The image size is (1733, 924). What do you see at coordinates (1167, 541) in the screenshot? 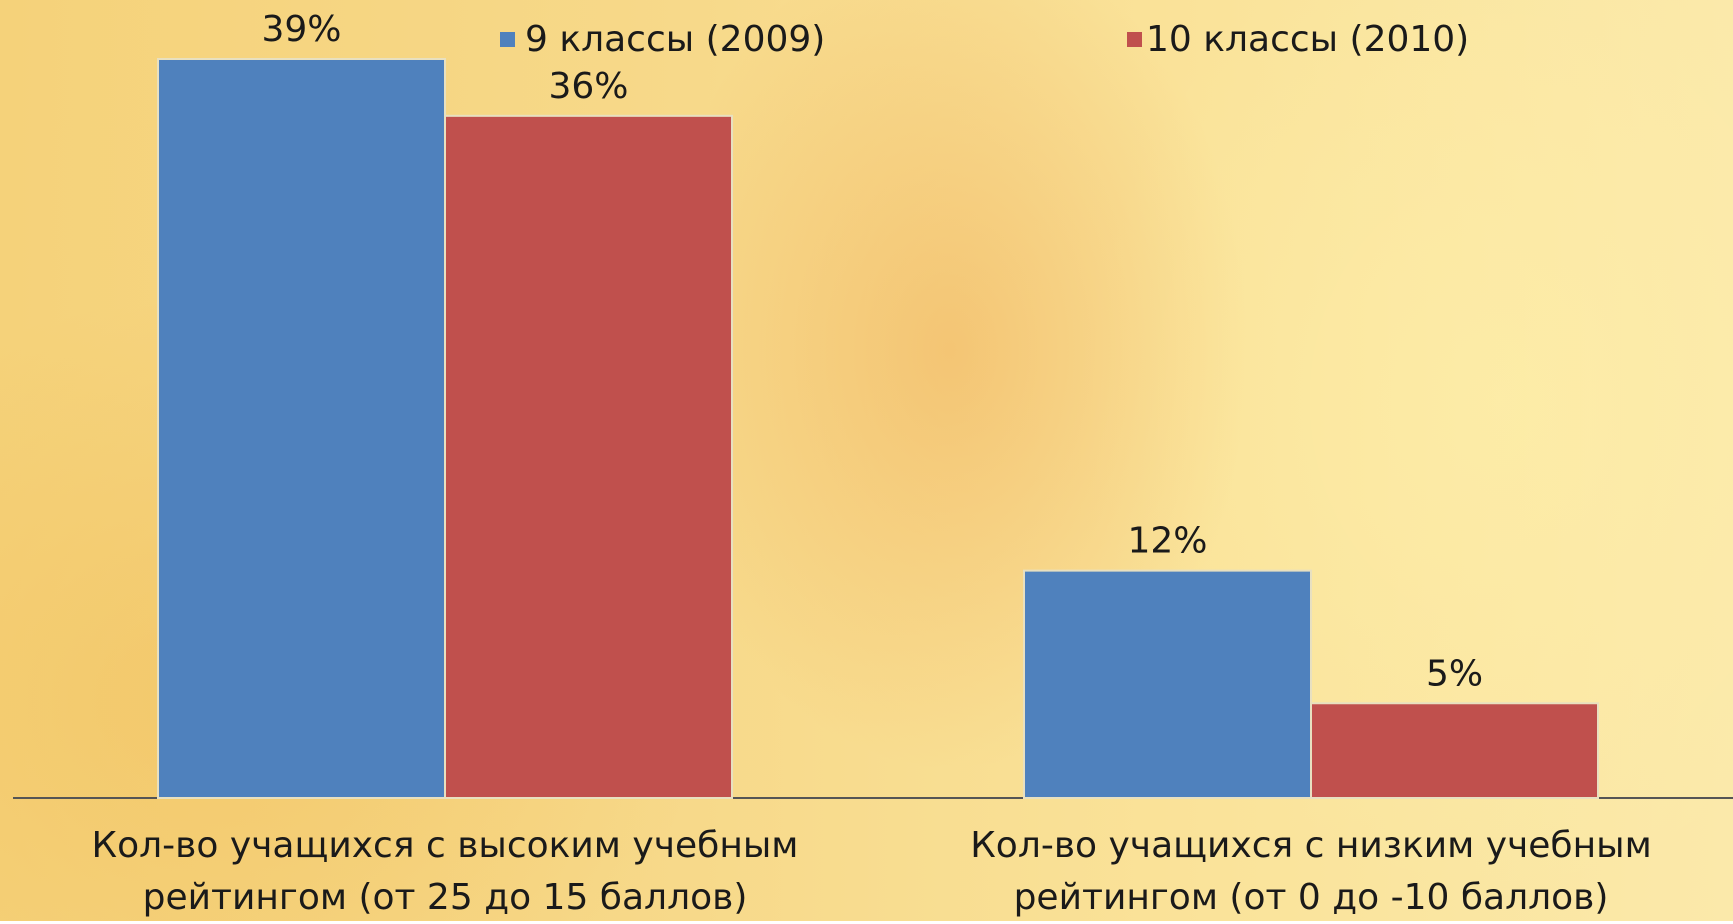
I see `data-label: 12%` at bounding box center [1167, 541].